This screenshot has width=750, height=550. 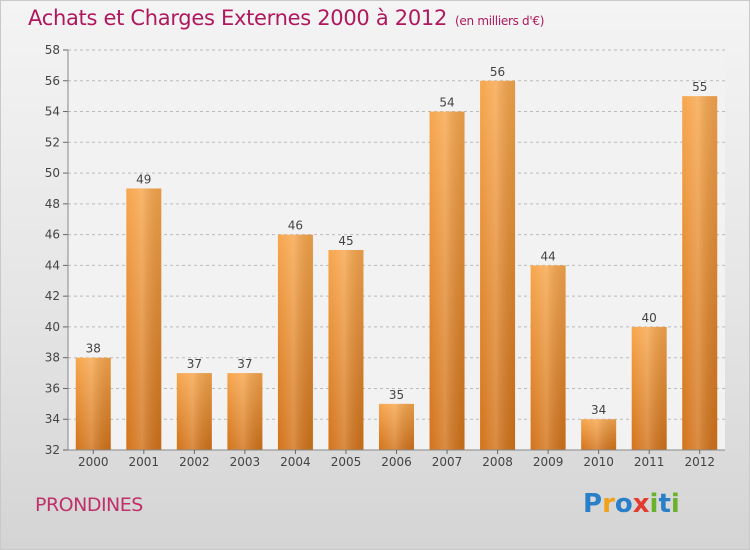 What do you see at coordinates (345, 241) in the screenshot?
I see `data-label: 45` at bounding box center [345, 241].